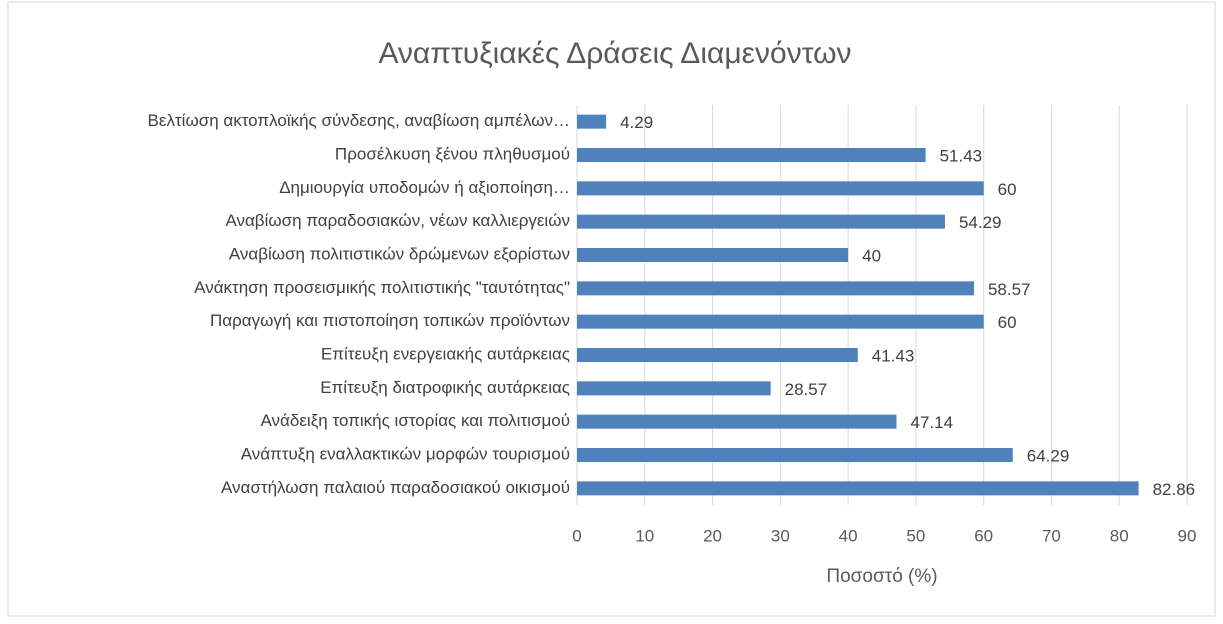 The image size is (1223, 624). Describe the element at coordinates (780, 535) in the screenshot. I see `x-tick-label: 30` at that location.